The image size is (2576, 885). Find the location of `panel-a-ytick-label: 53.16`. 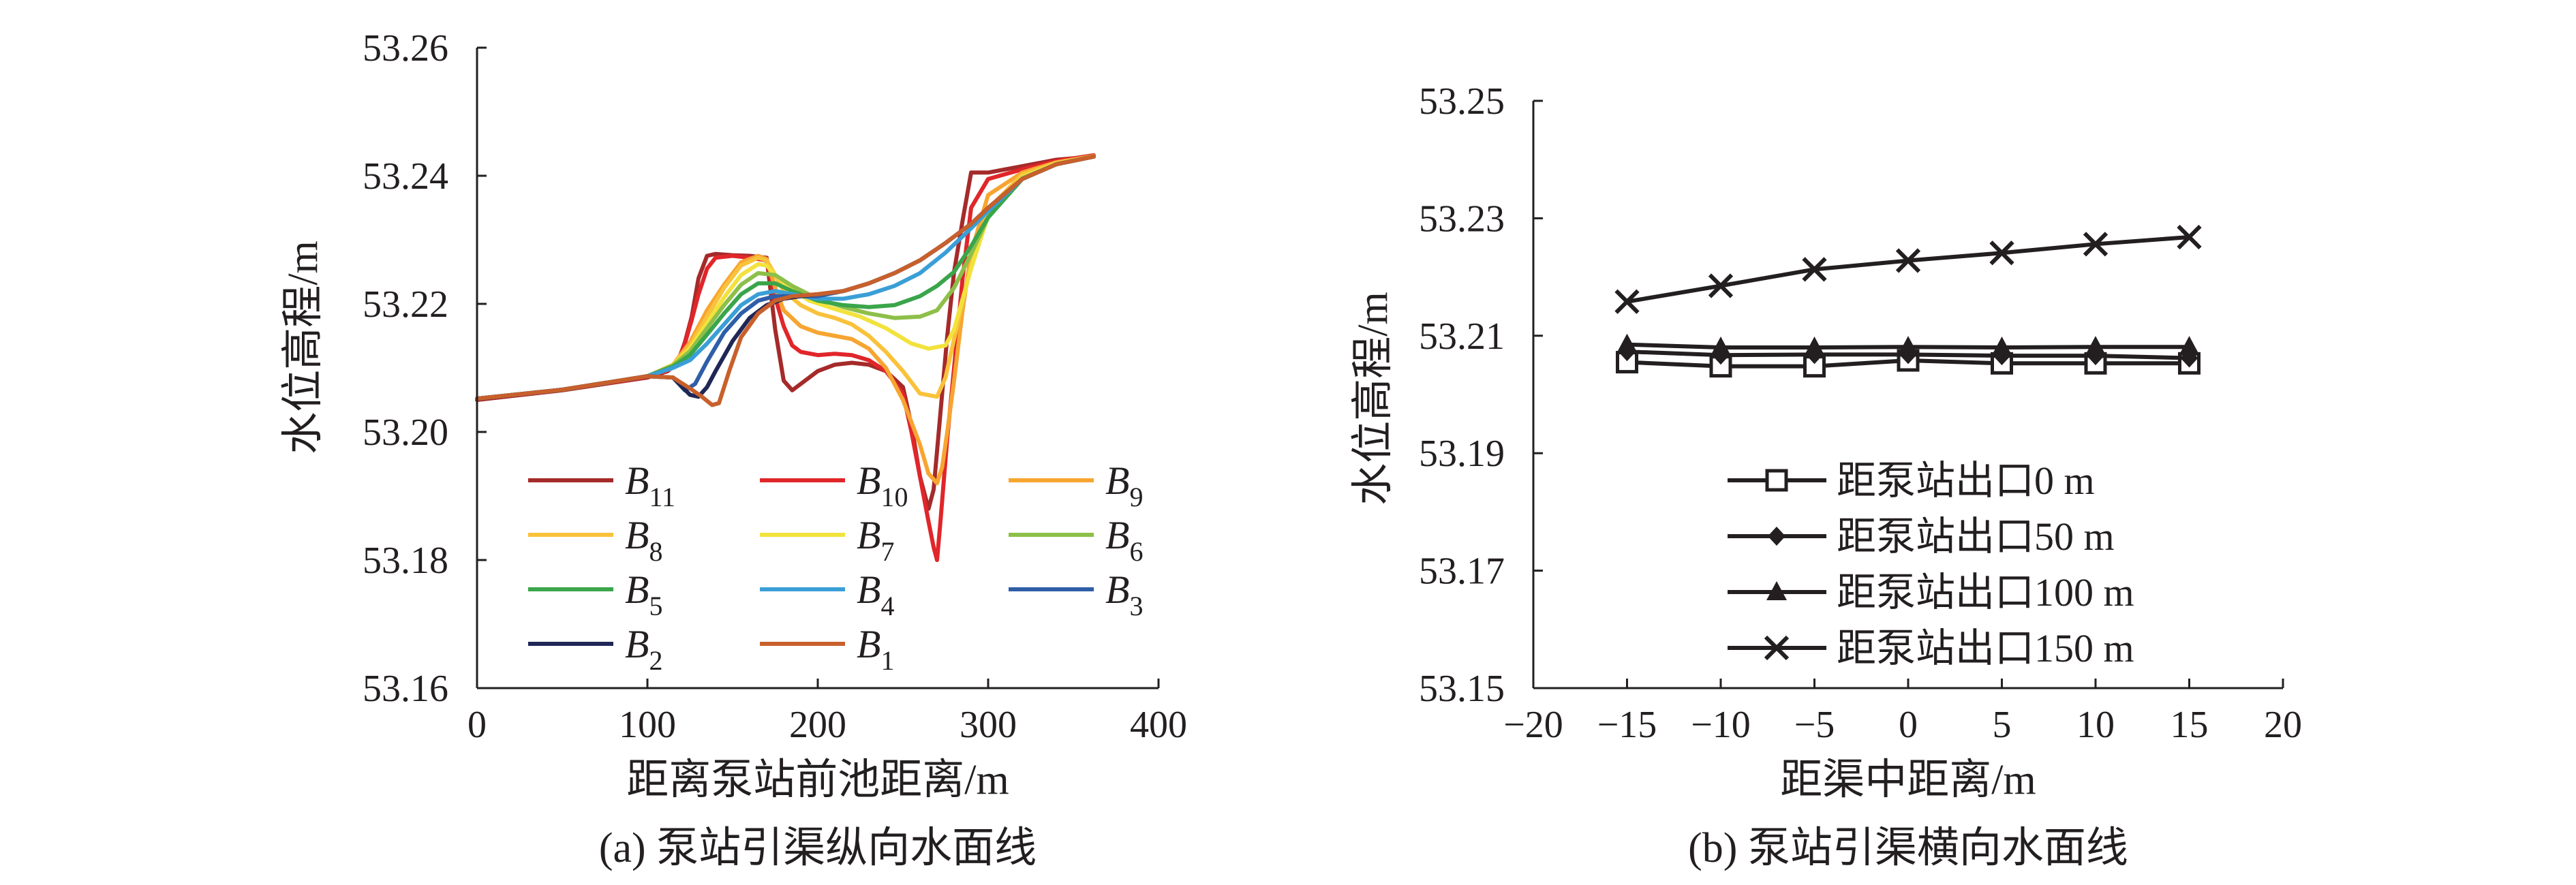

panel-a-ytick-label: 53.16 is located at coordinates (405, 689).